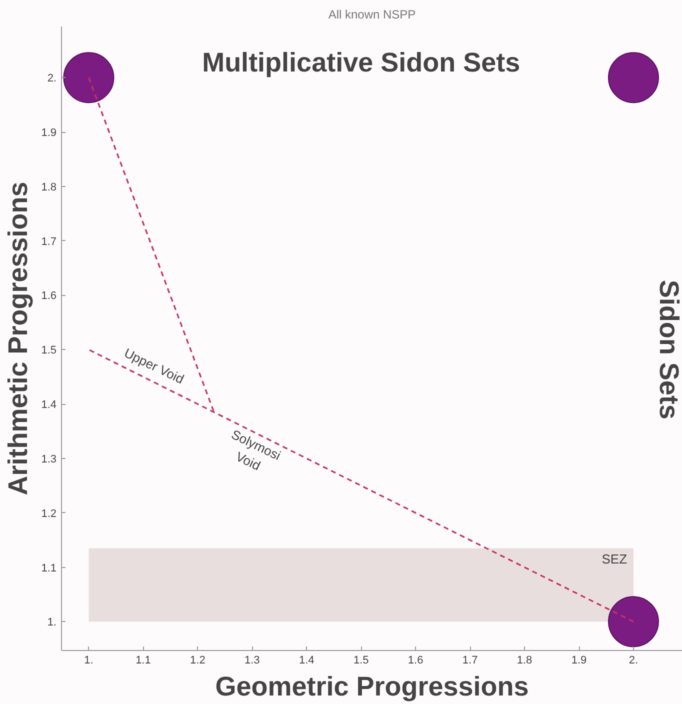 Image resolution: width=682 pixels, height=704 pixels. Describe the element at coordinates (49, 242) in the screenshot. I see `y-tick-label: 1.7` at that location.